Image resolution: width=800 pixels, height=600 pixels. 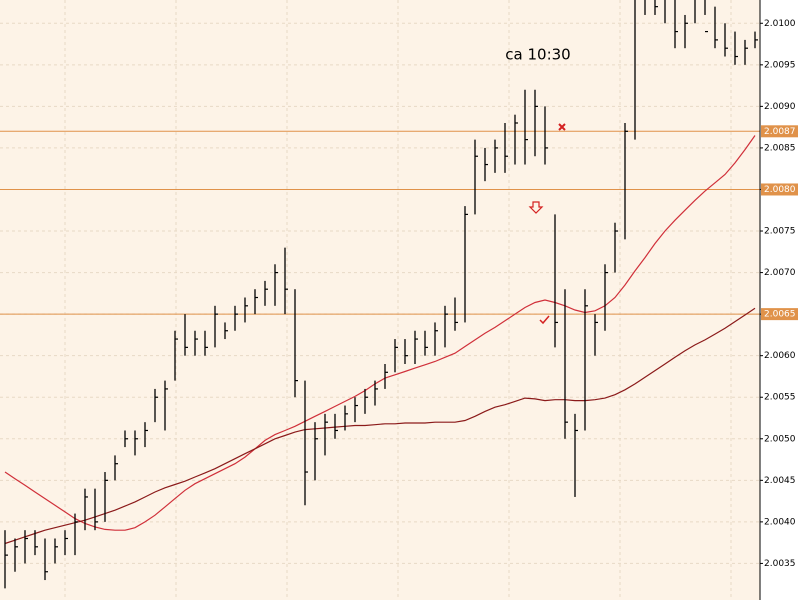 What do you see at coordinates (780, 522) in the screenshot?
I see `y-tick-label: 2.0040` at bounding box center [780, 522].